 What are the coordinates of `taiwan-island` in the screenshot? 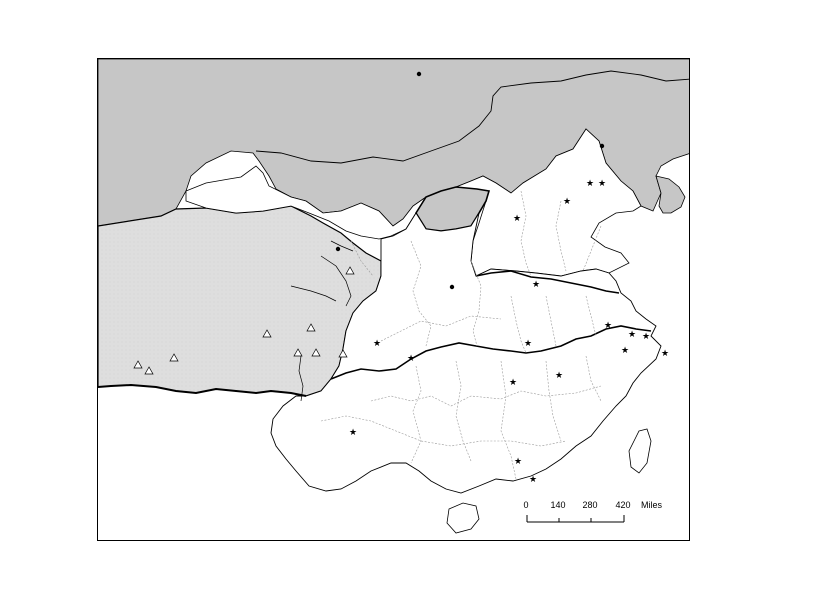 It's located at (640, 451).